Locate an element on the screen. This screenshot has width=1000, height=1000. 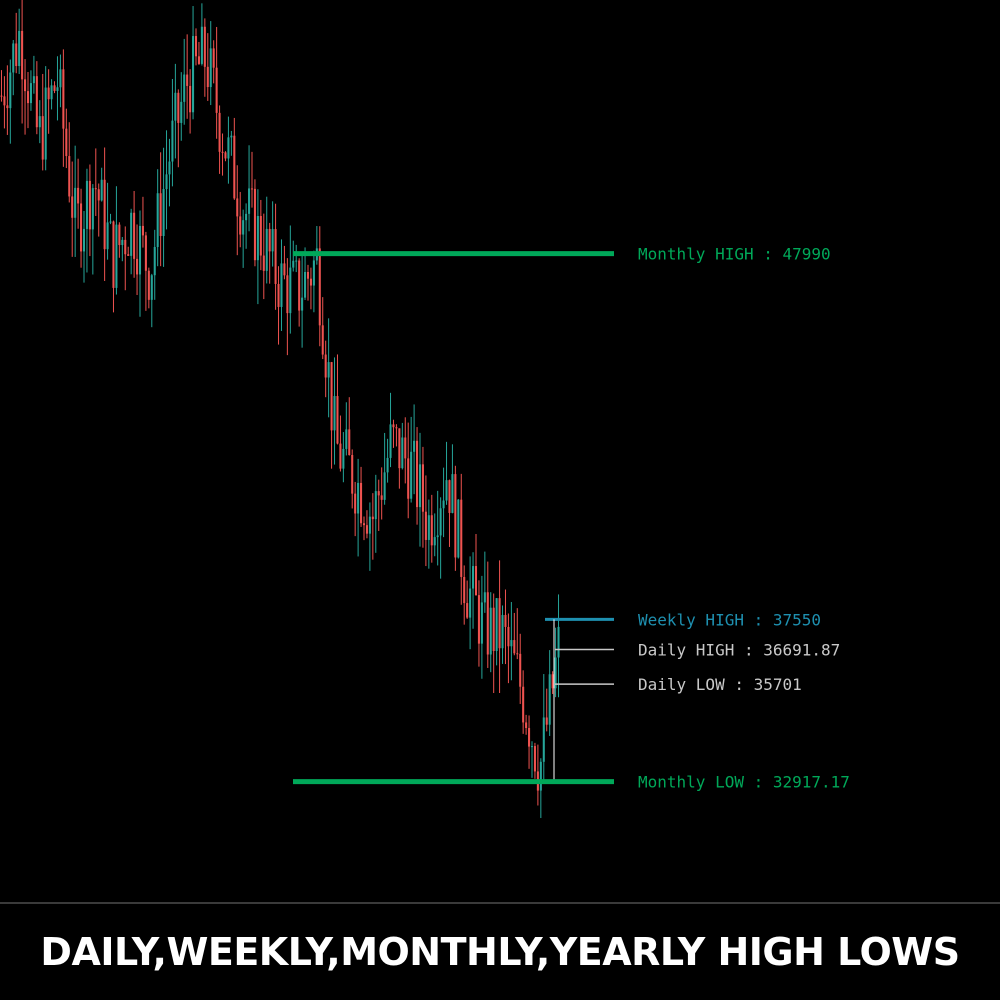
weekly-high-label: Weekly HIGH : 37550 is located at coordinates (729, 619).